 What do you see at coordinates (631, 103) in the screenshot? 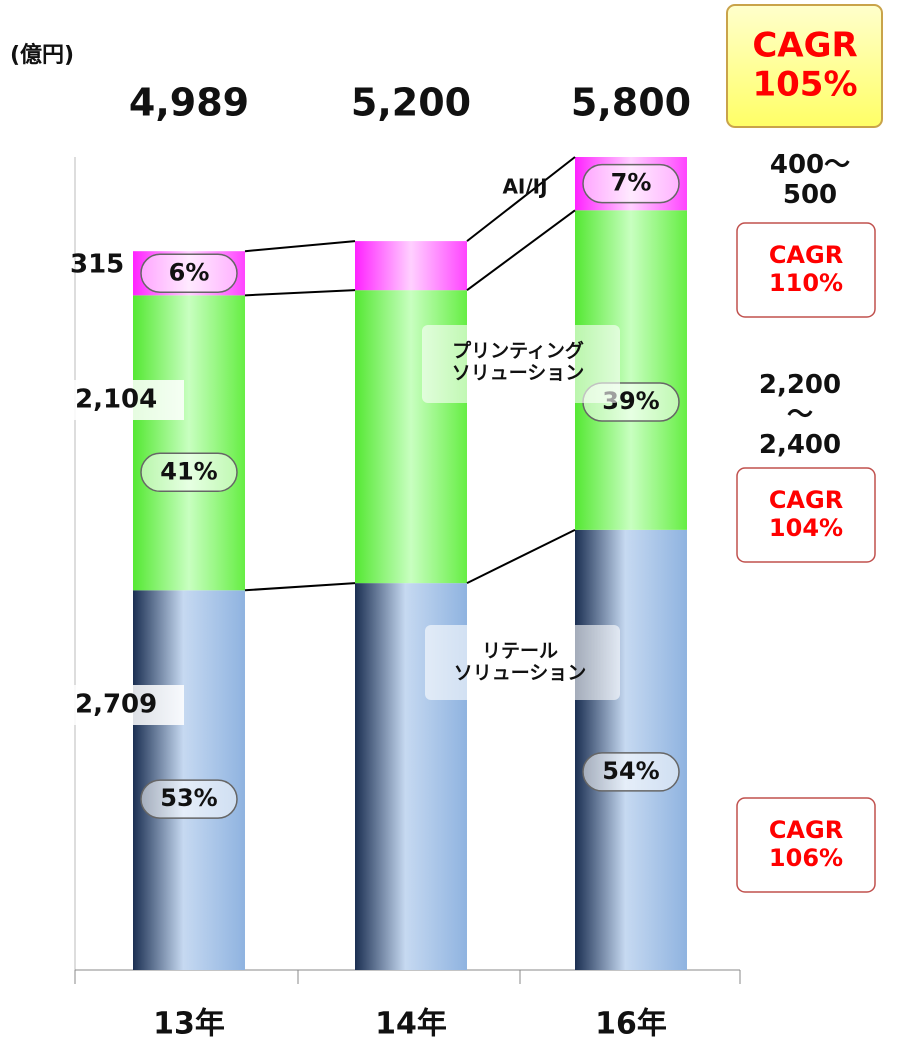
I see `total-label: 5,800` at bounding box center [631, 103].